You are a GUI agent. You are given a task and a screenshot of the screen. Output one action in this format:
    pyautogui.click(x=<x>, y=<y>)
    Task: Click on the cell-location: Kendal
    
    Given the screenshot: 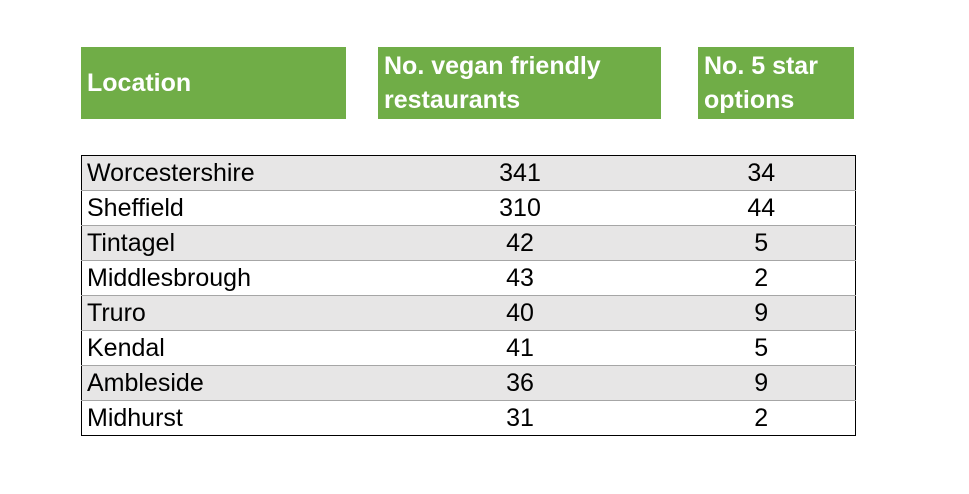 What is the action you would take?
    pyautogui.click(x=227, y=348)
    